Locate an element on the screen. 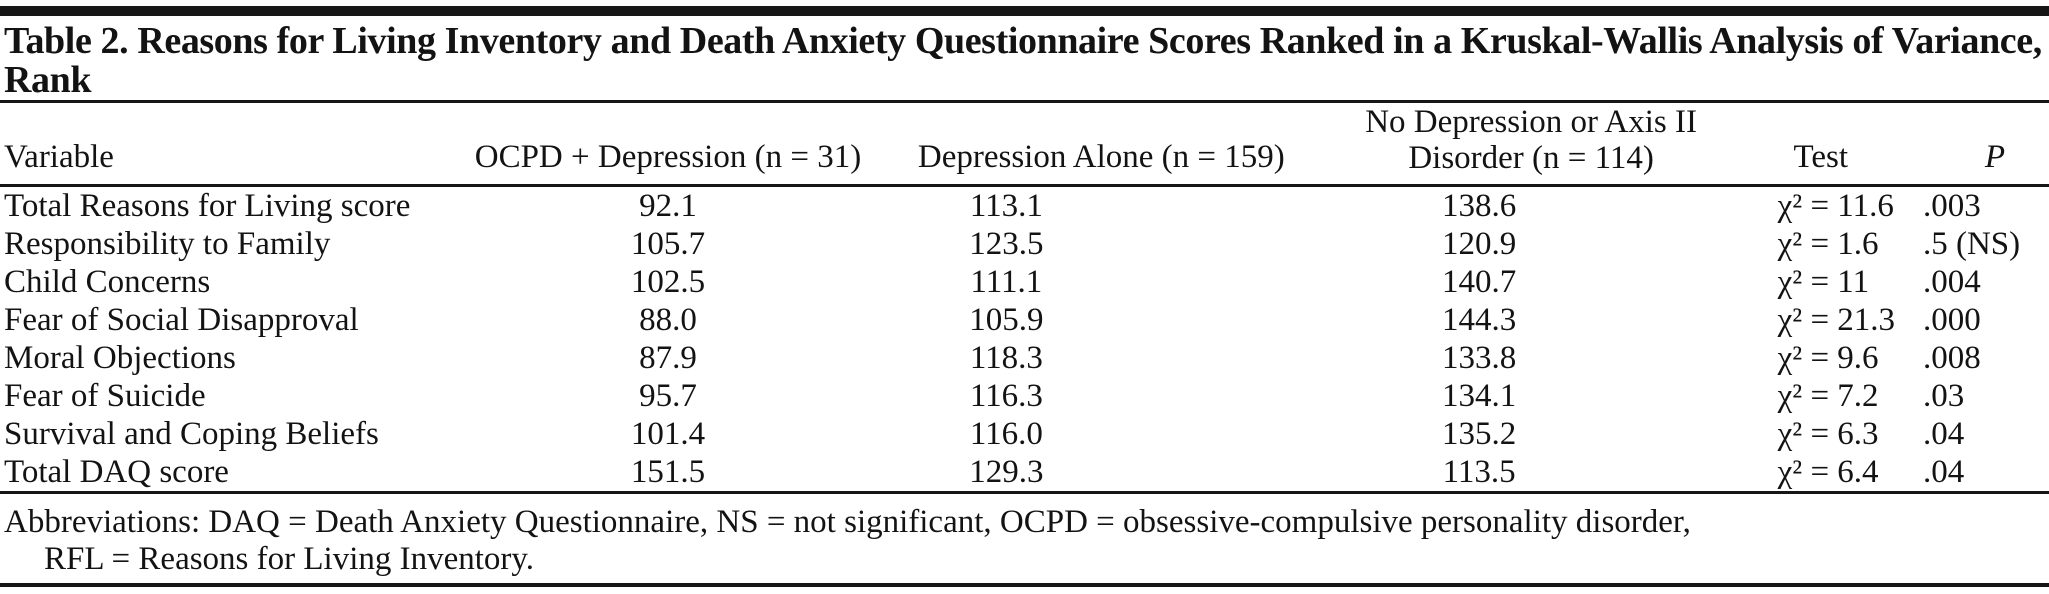  cell-test-statistic: χ² = 7.2 is located at coordinates (1828, 396).